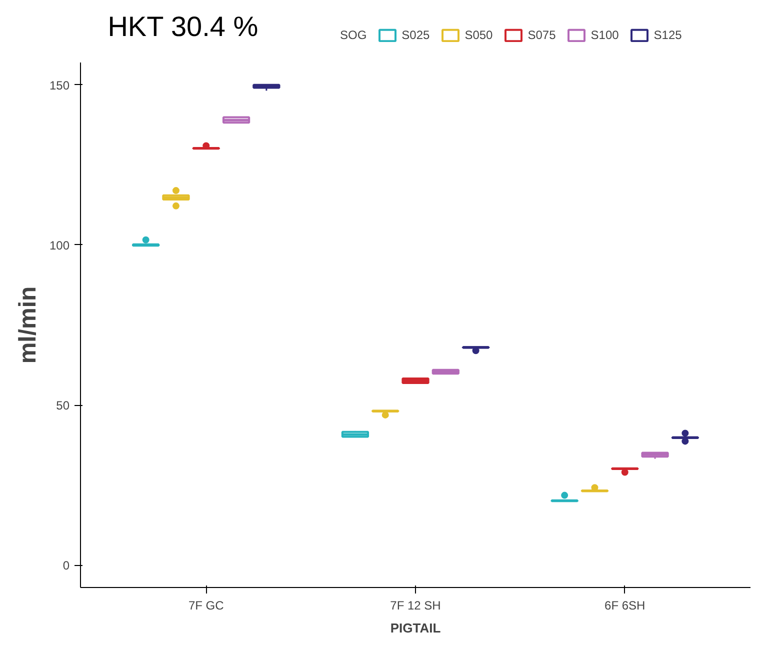  What do you see at coordinates (415, 605) in the screenshot?
I see `x-tick-label: 7F 12 SH` at bounding box center [415, 605].